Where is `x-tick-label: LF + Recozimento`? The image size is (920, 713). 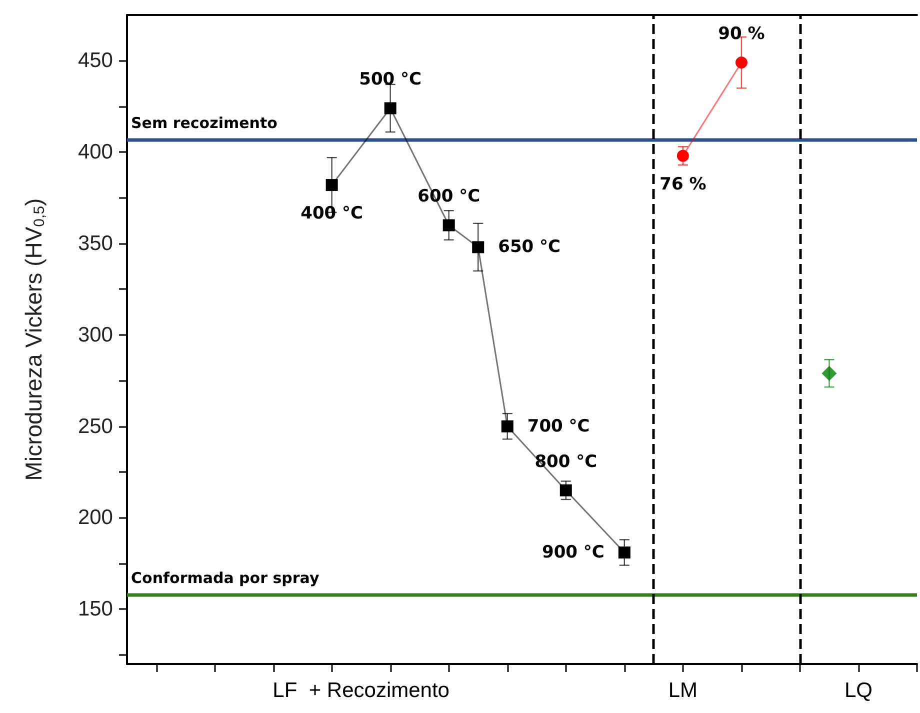
x-tick-label: LF + Recozimento is located at coordinates (361, 690).